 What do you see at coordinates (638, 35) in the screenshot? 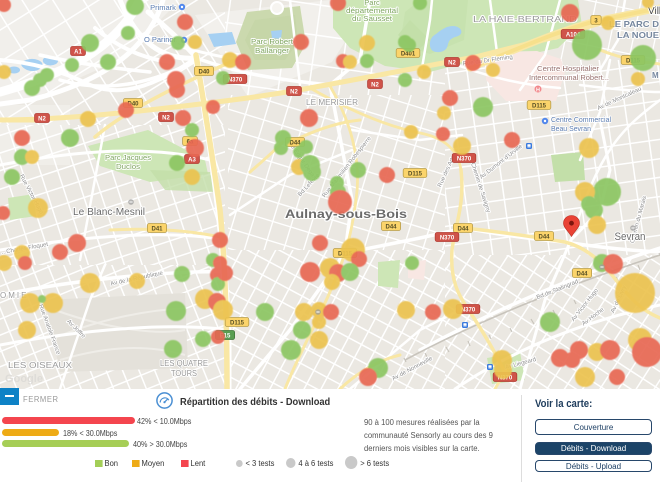
I see `svg-text: LA NOUE` at bounding box center [638, 35].